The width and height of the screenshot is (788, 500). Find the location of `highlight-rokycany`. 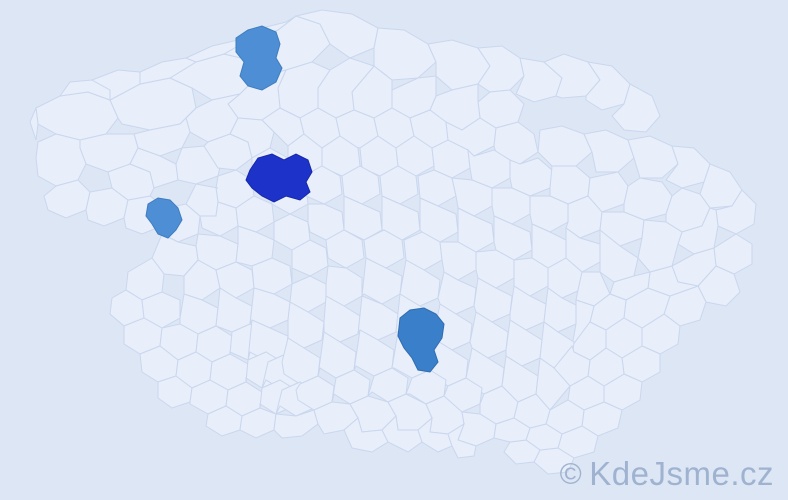

highlight-rokycany is located at coordinates (164, 218).